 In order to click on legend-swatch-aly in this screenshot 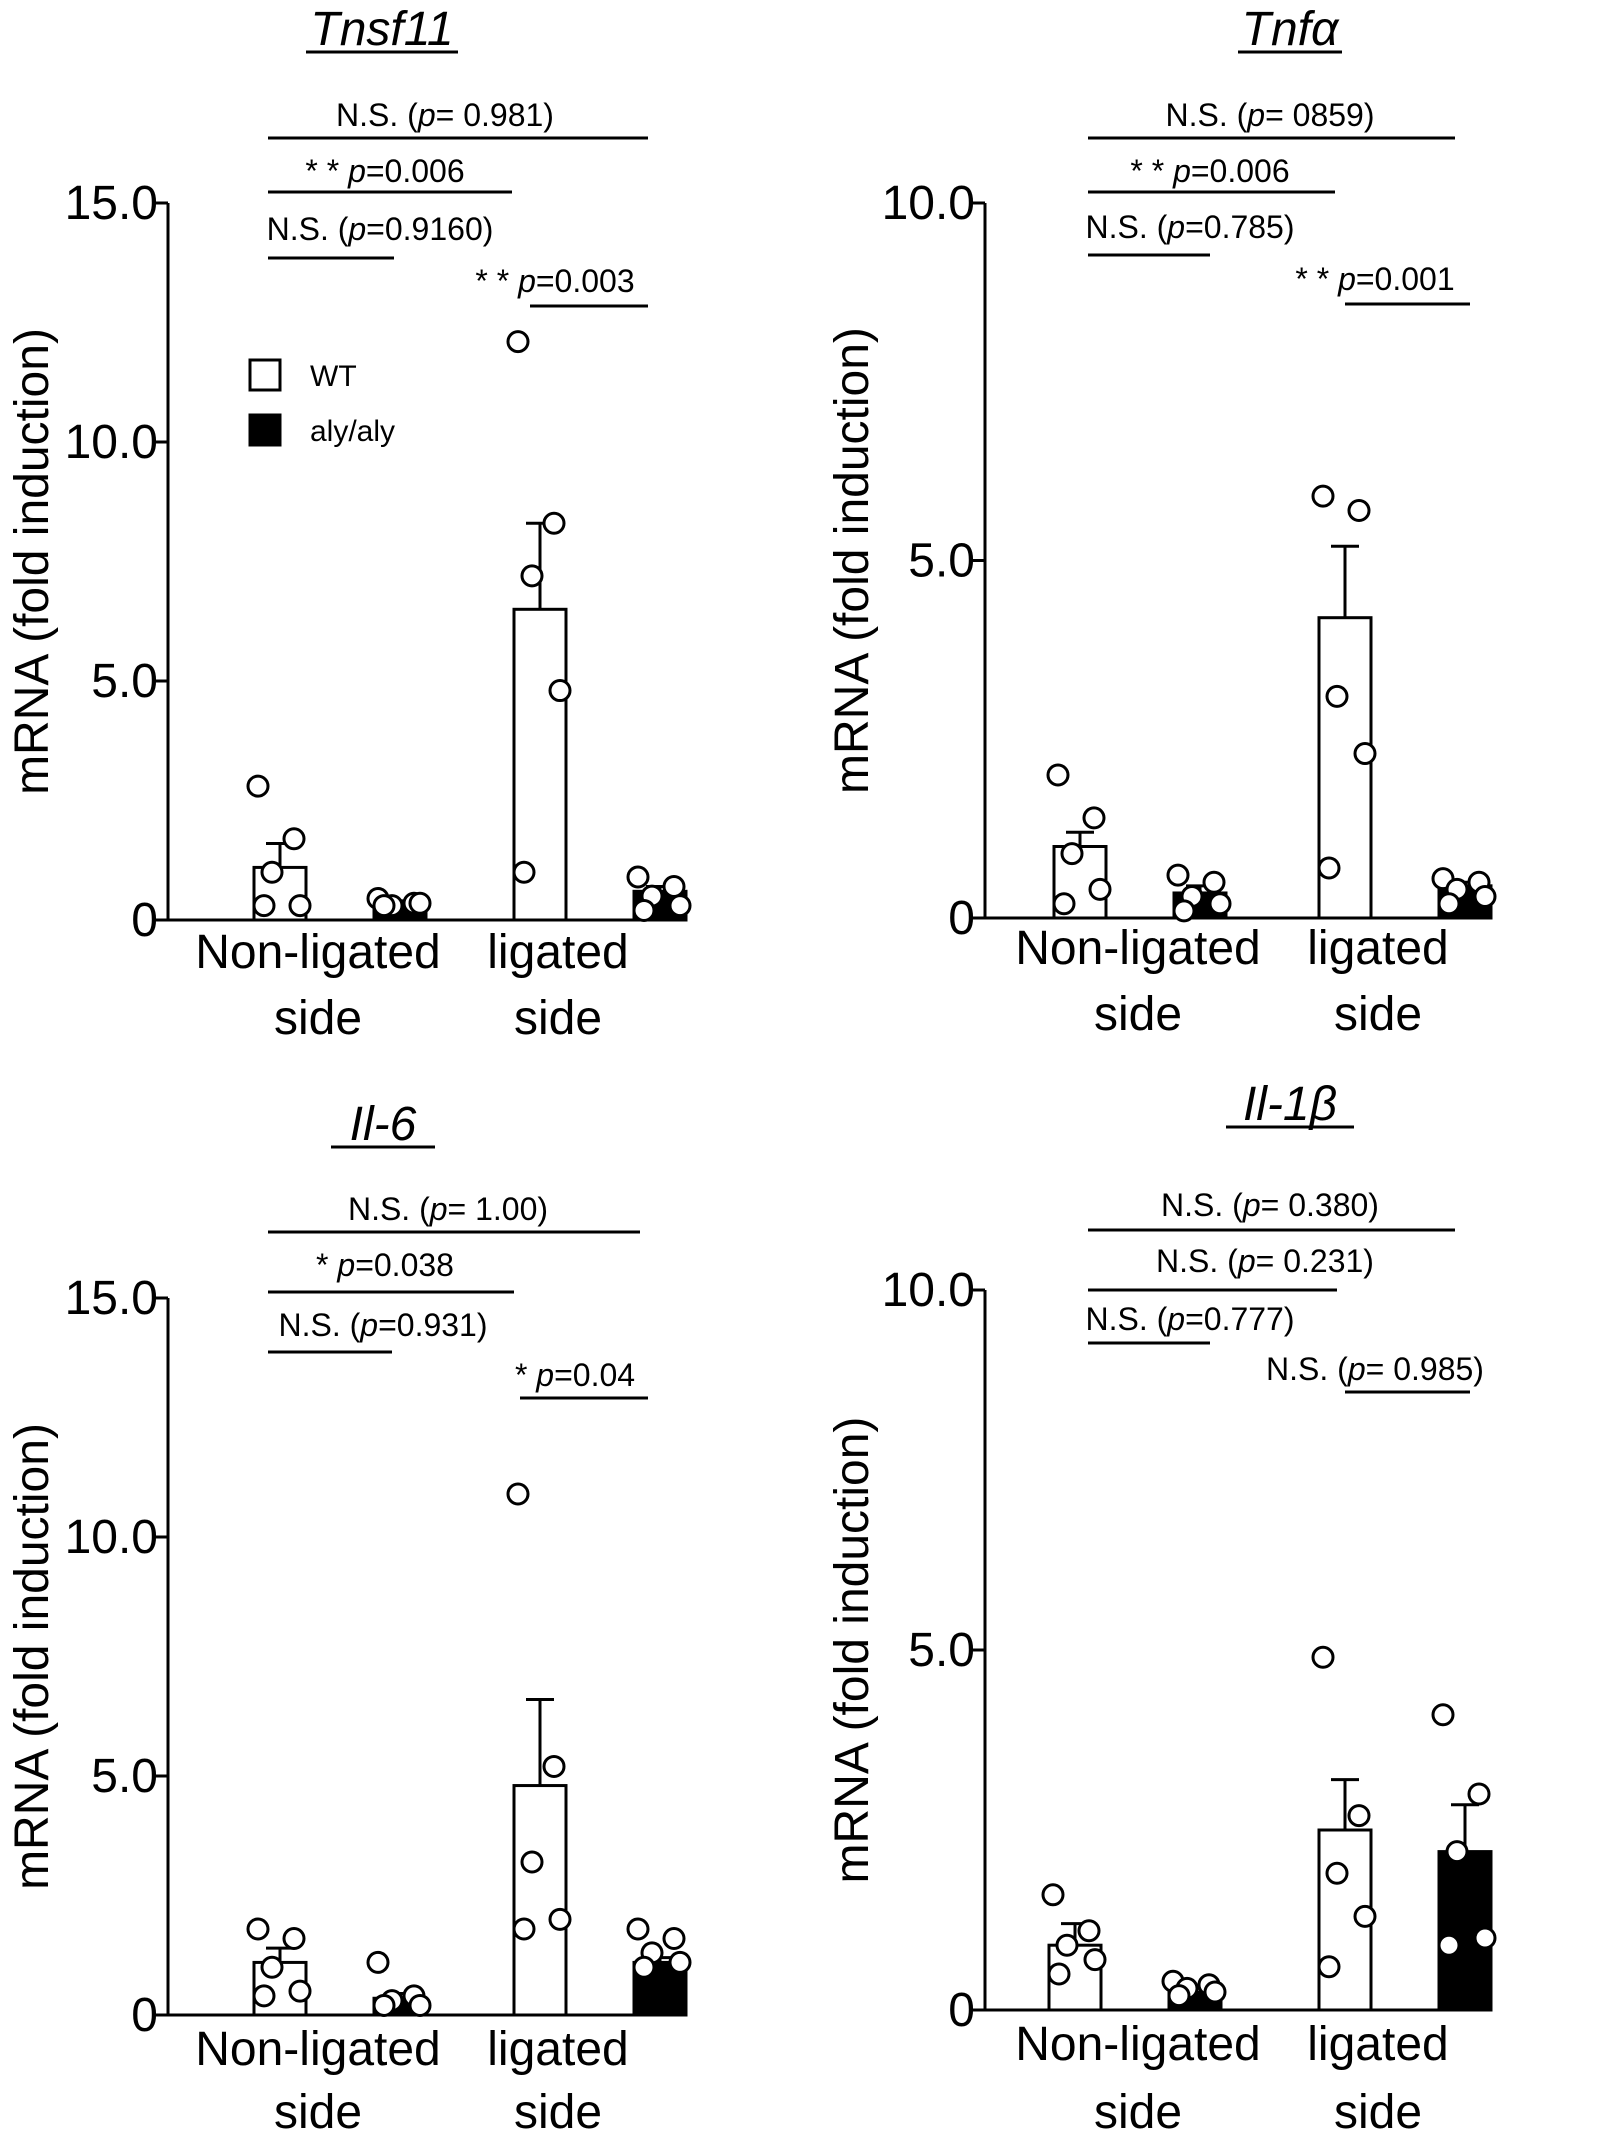, I will do `click(265, 430)`.